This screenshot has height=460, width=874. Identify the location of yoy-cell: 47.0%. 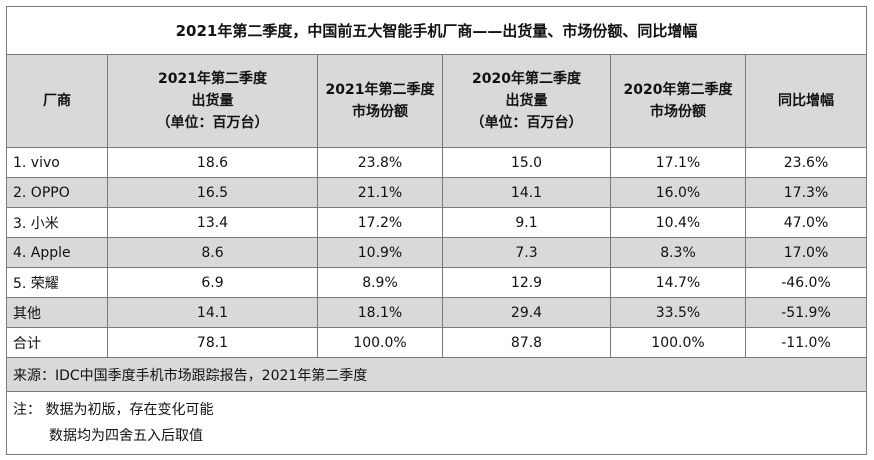
(806, 222).